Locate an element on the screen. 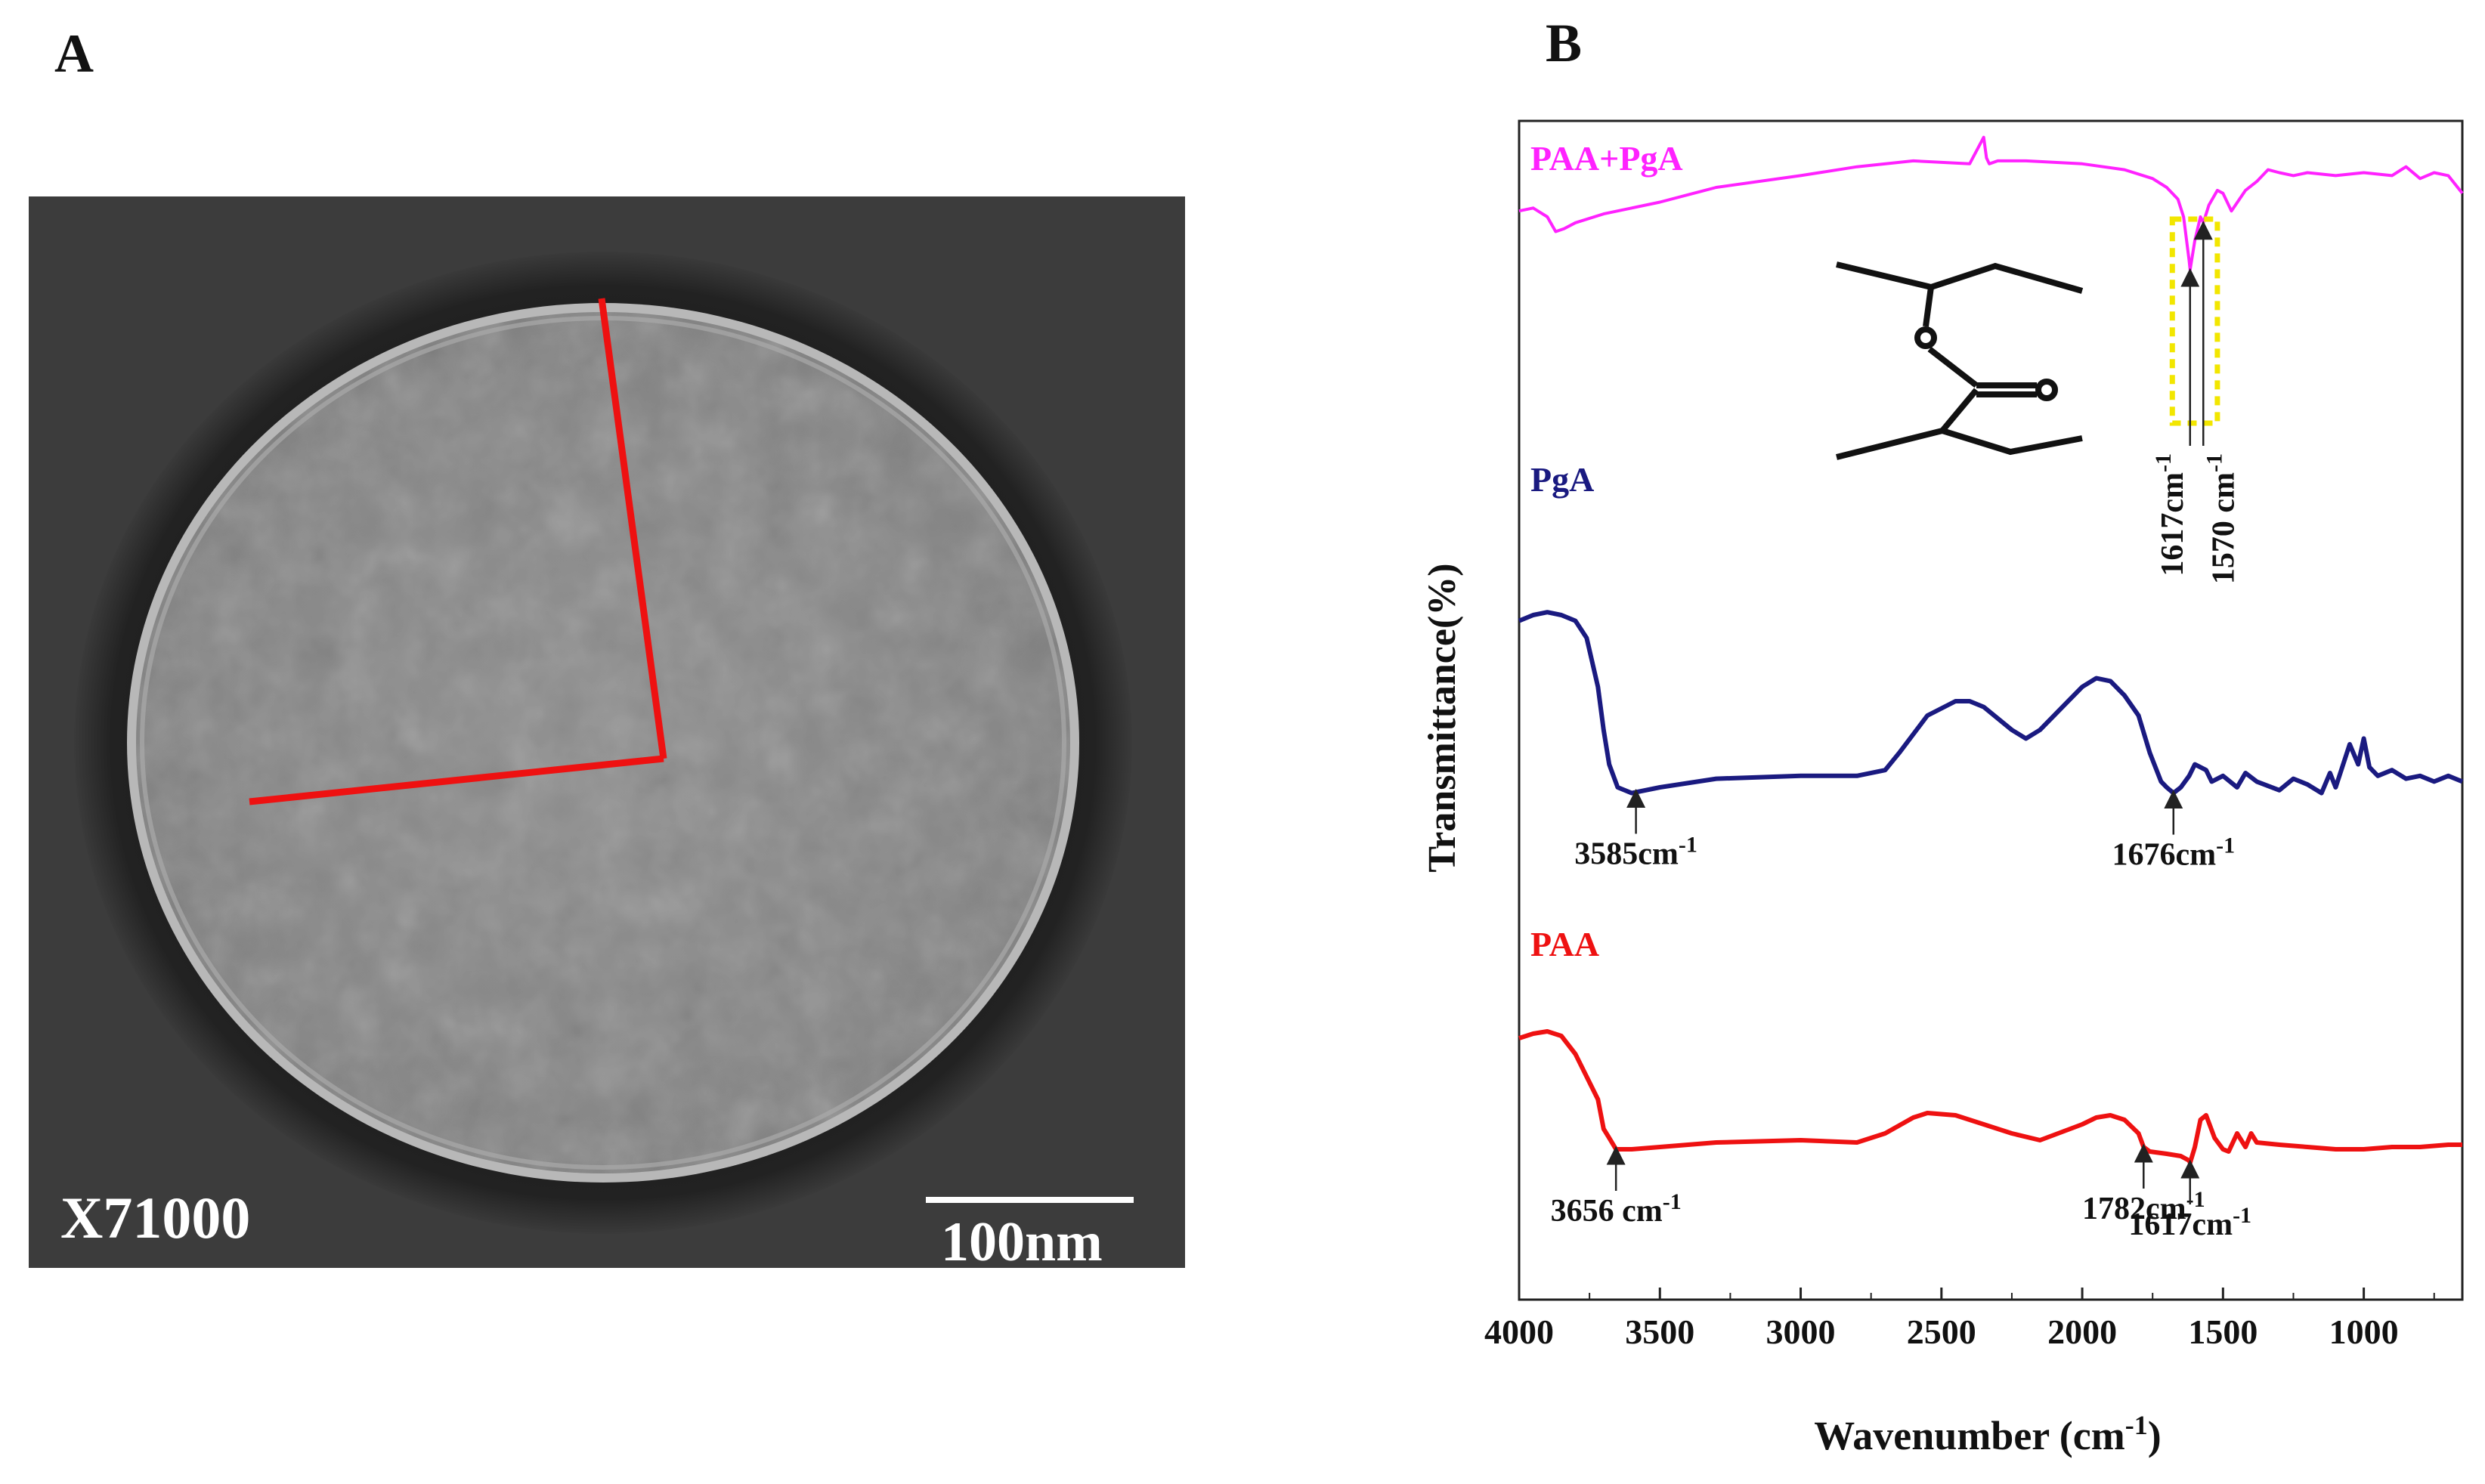 This screenshot has width=2485, height=1484. x-tick-label-3500: 3500 is located at coordinates (1659, 1331).